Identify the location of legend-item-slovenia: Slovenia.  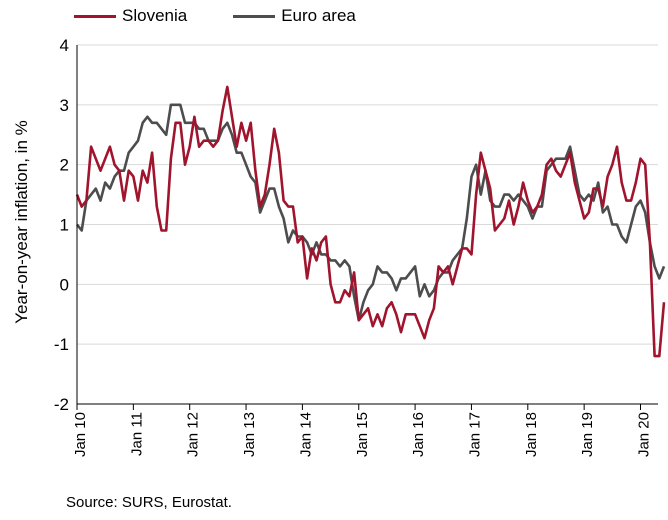
(130, 16).